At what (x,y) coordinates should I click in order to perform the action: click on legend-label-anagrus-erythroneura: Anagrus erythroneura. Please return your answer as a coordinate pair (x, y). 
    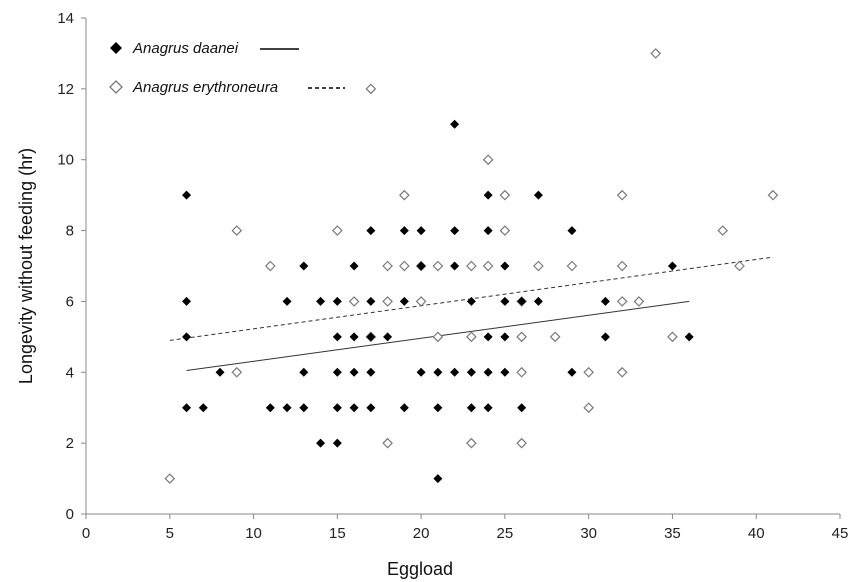
    Looking at the image, I should click on (205, 87).